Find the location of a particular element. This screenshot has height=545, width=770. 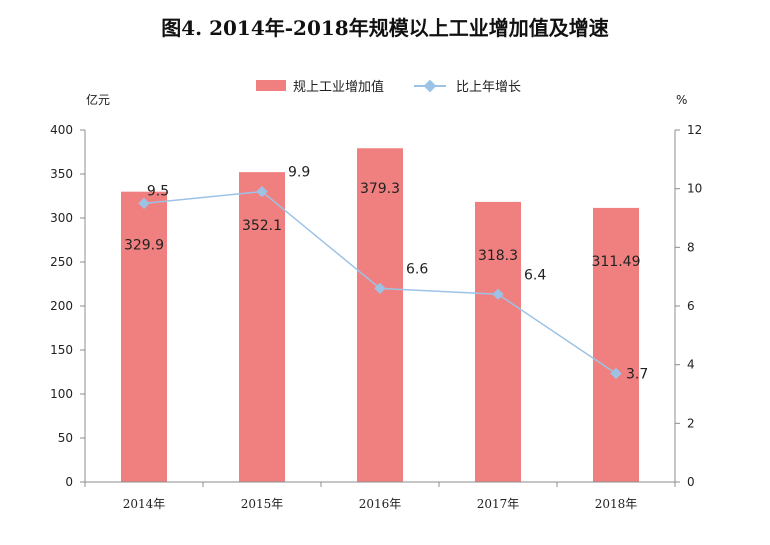

line-value-label: 6.4 is located at coordinates (535, 275).